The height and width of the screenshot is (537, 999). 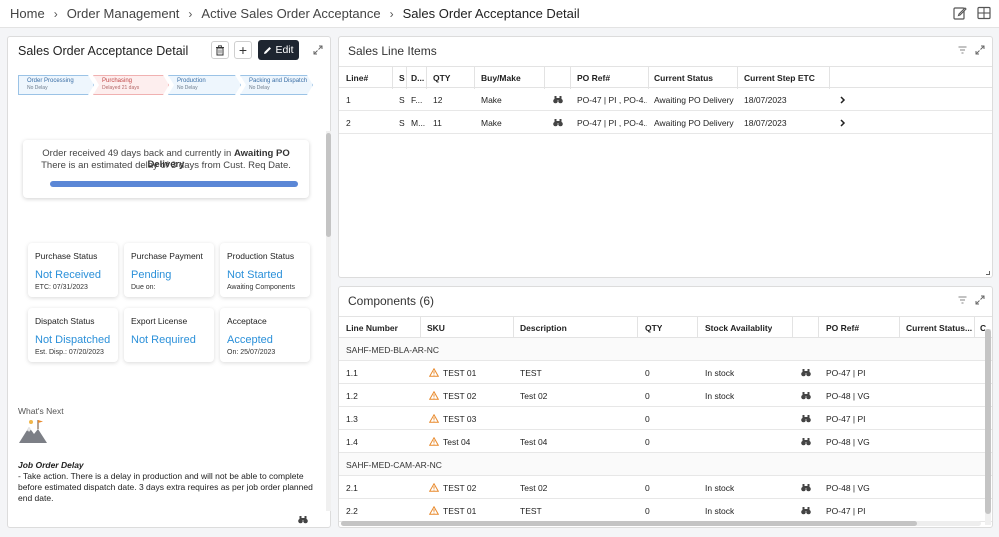 What do you see at coordinates (684, 78) in the screenshot?
I see `column-header: Current Status` at bounding box center [684, 78].